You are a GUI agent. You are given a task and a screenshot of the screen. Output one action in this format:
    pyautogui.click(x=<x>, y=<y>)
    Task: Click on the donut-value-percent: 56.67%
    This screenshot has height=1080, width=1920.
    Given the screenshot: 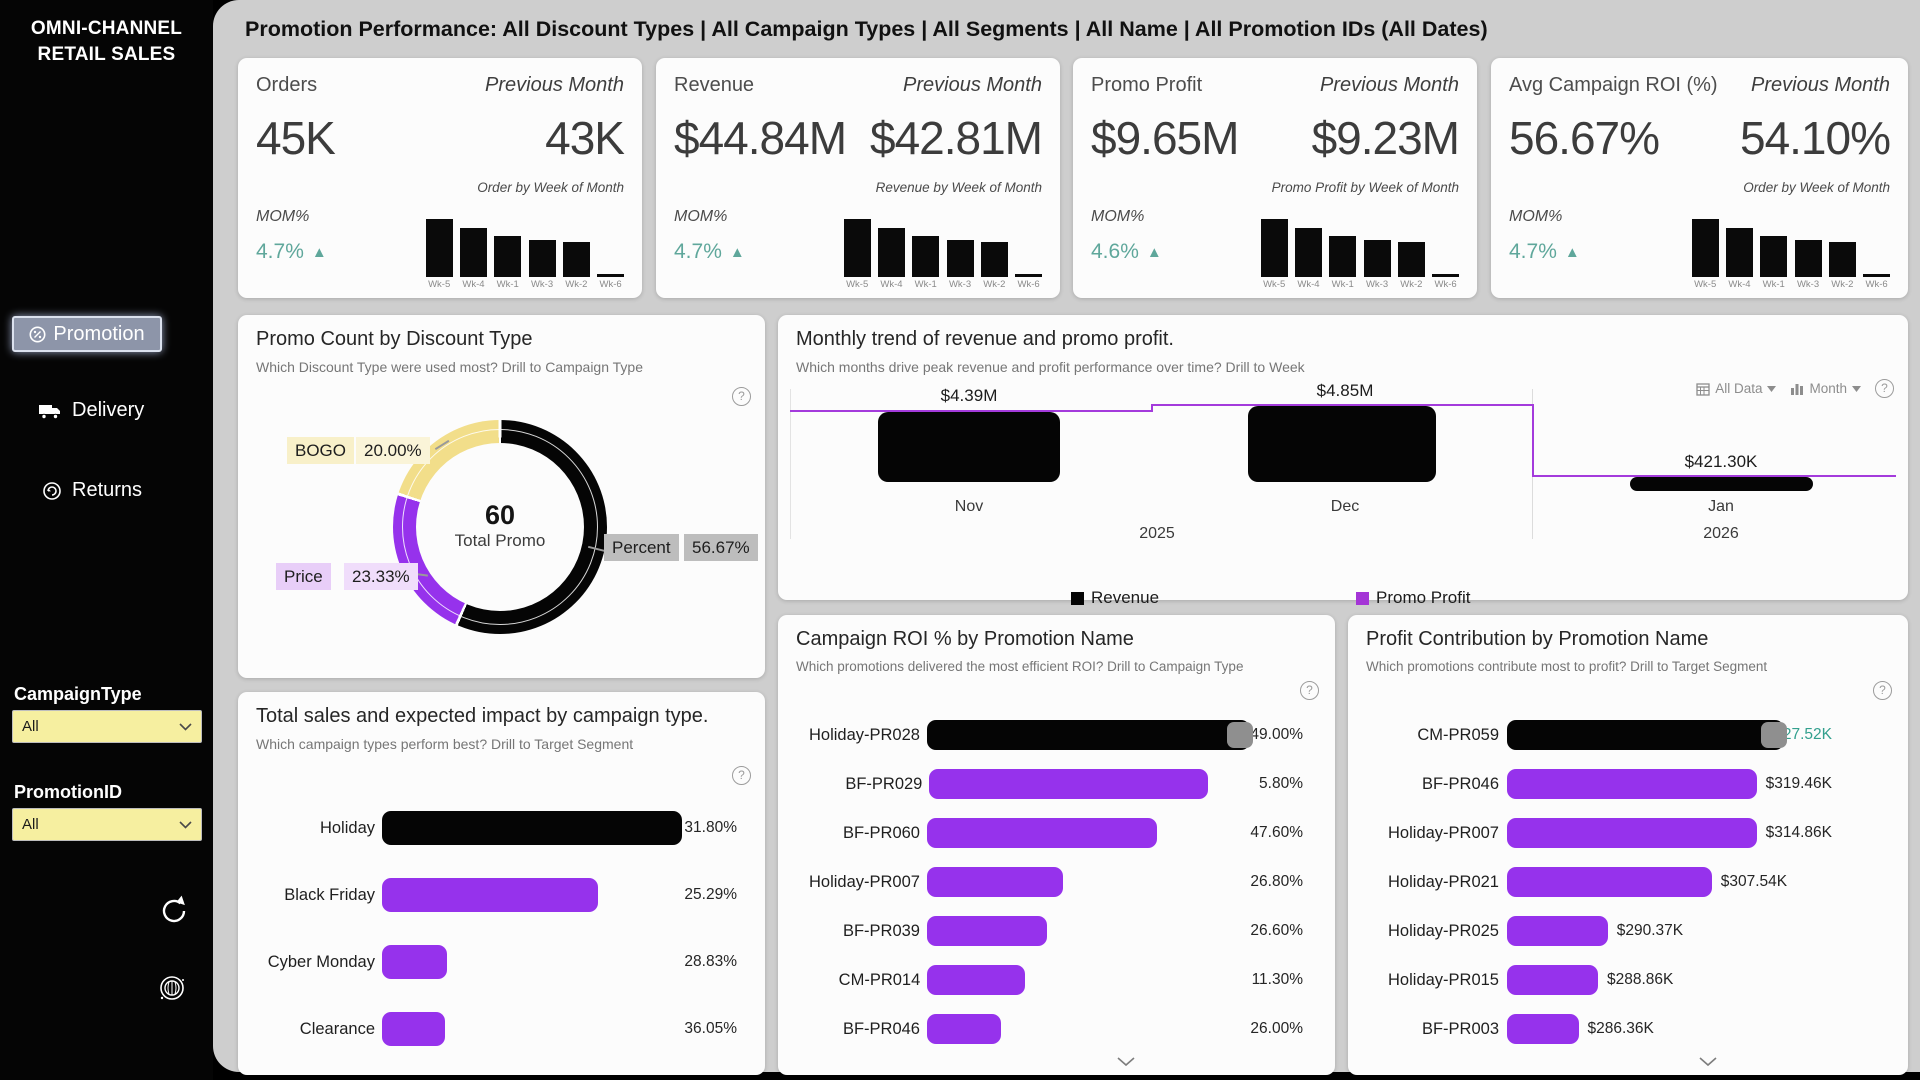 What is the action you would take?
    pyautogui.click(x=721, y=547)
    